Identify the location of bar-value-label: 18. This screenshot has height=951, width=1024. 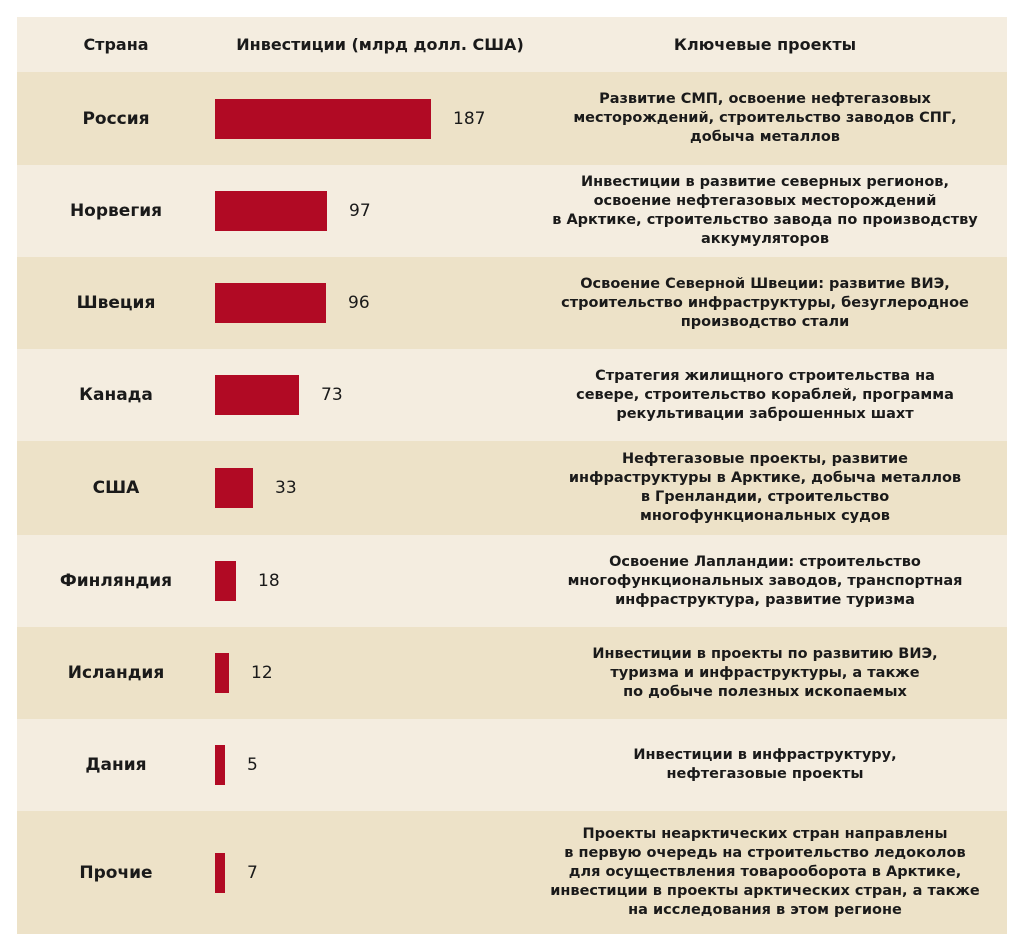
(269, 581).